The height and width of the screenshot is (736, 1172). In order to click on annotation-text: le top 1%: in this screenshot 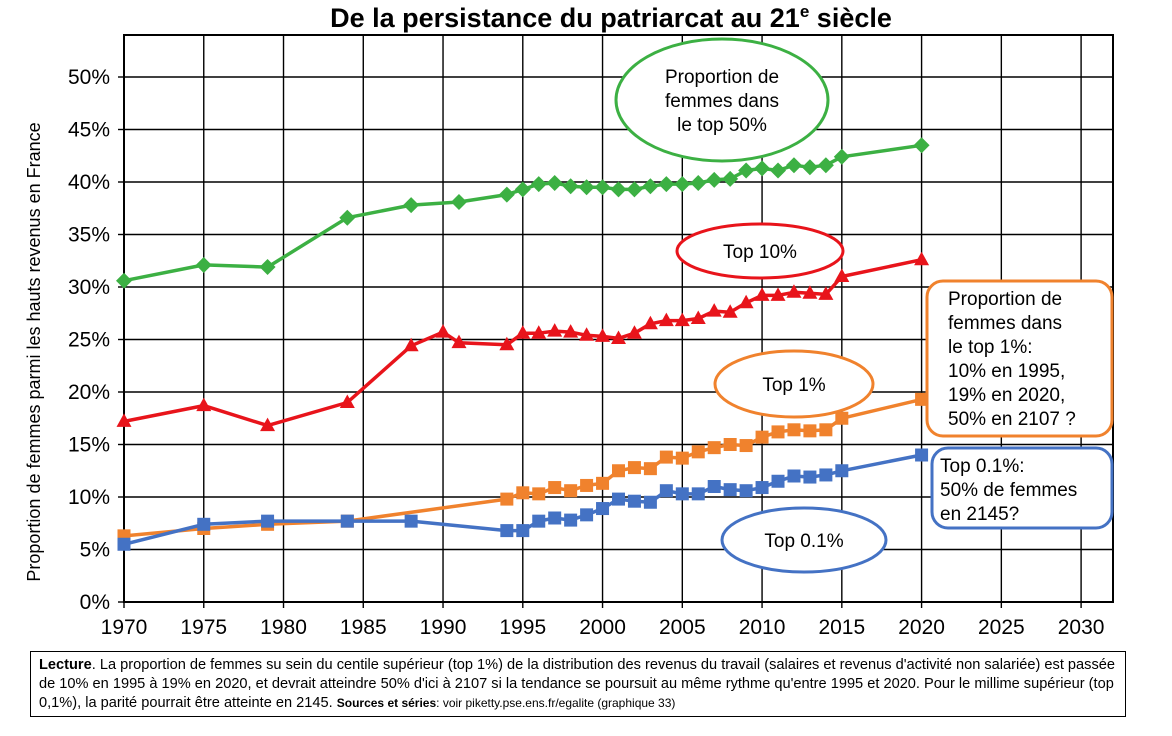, I will do `click(990, 347)`.